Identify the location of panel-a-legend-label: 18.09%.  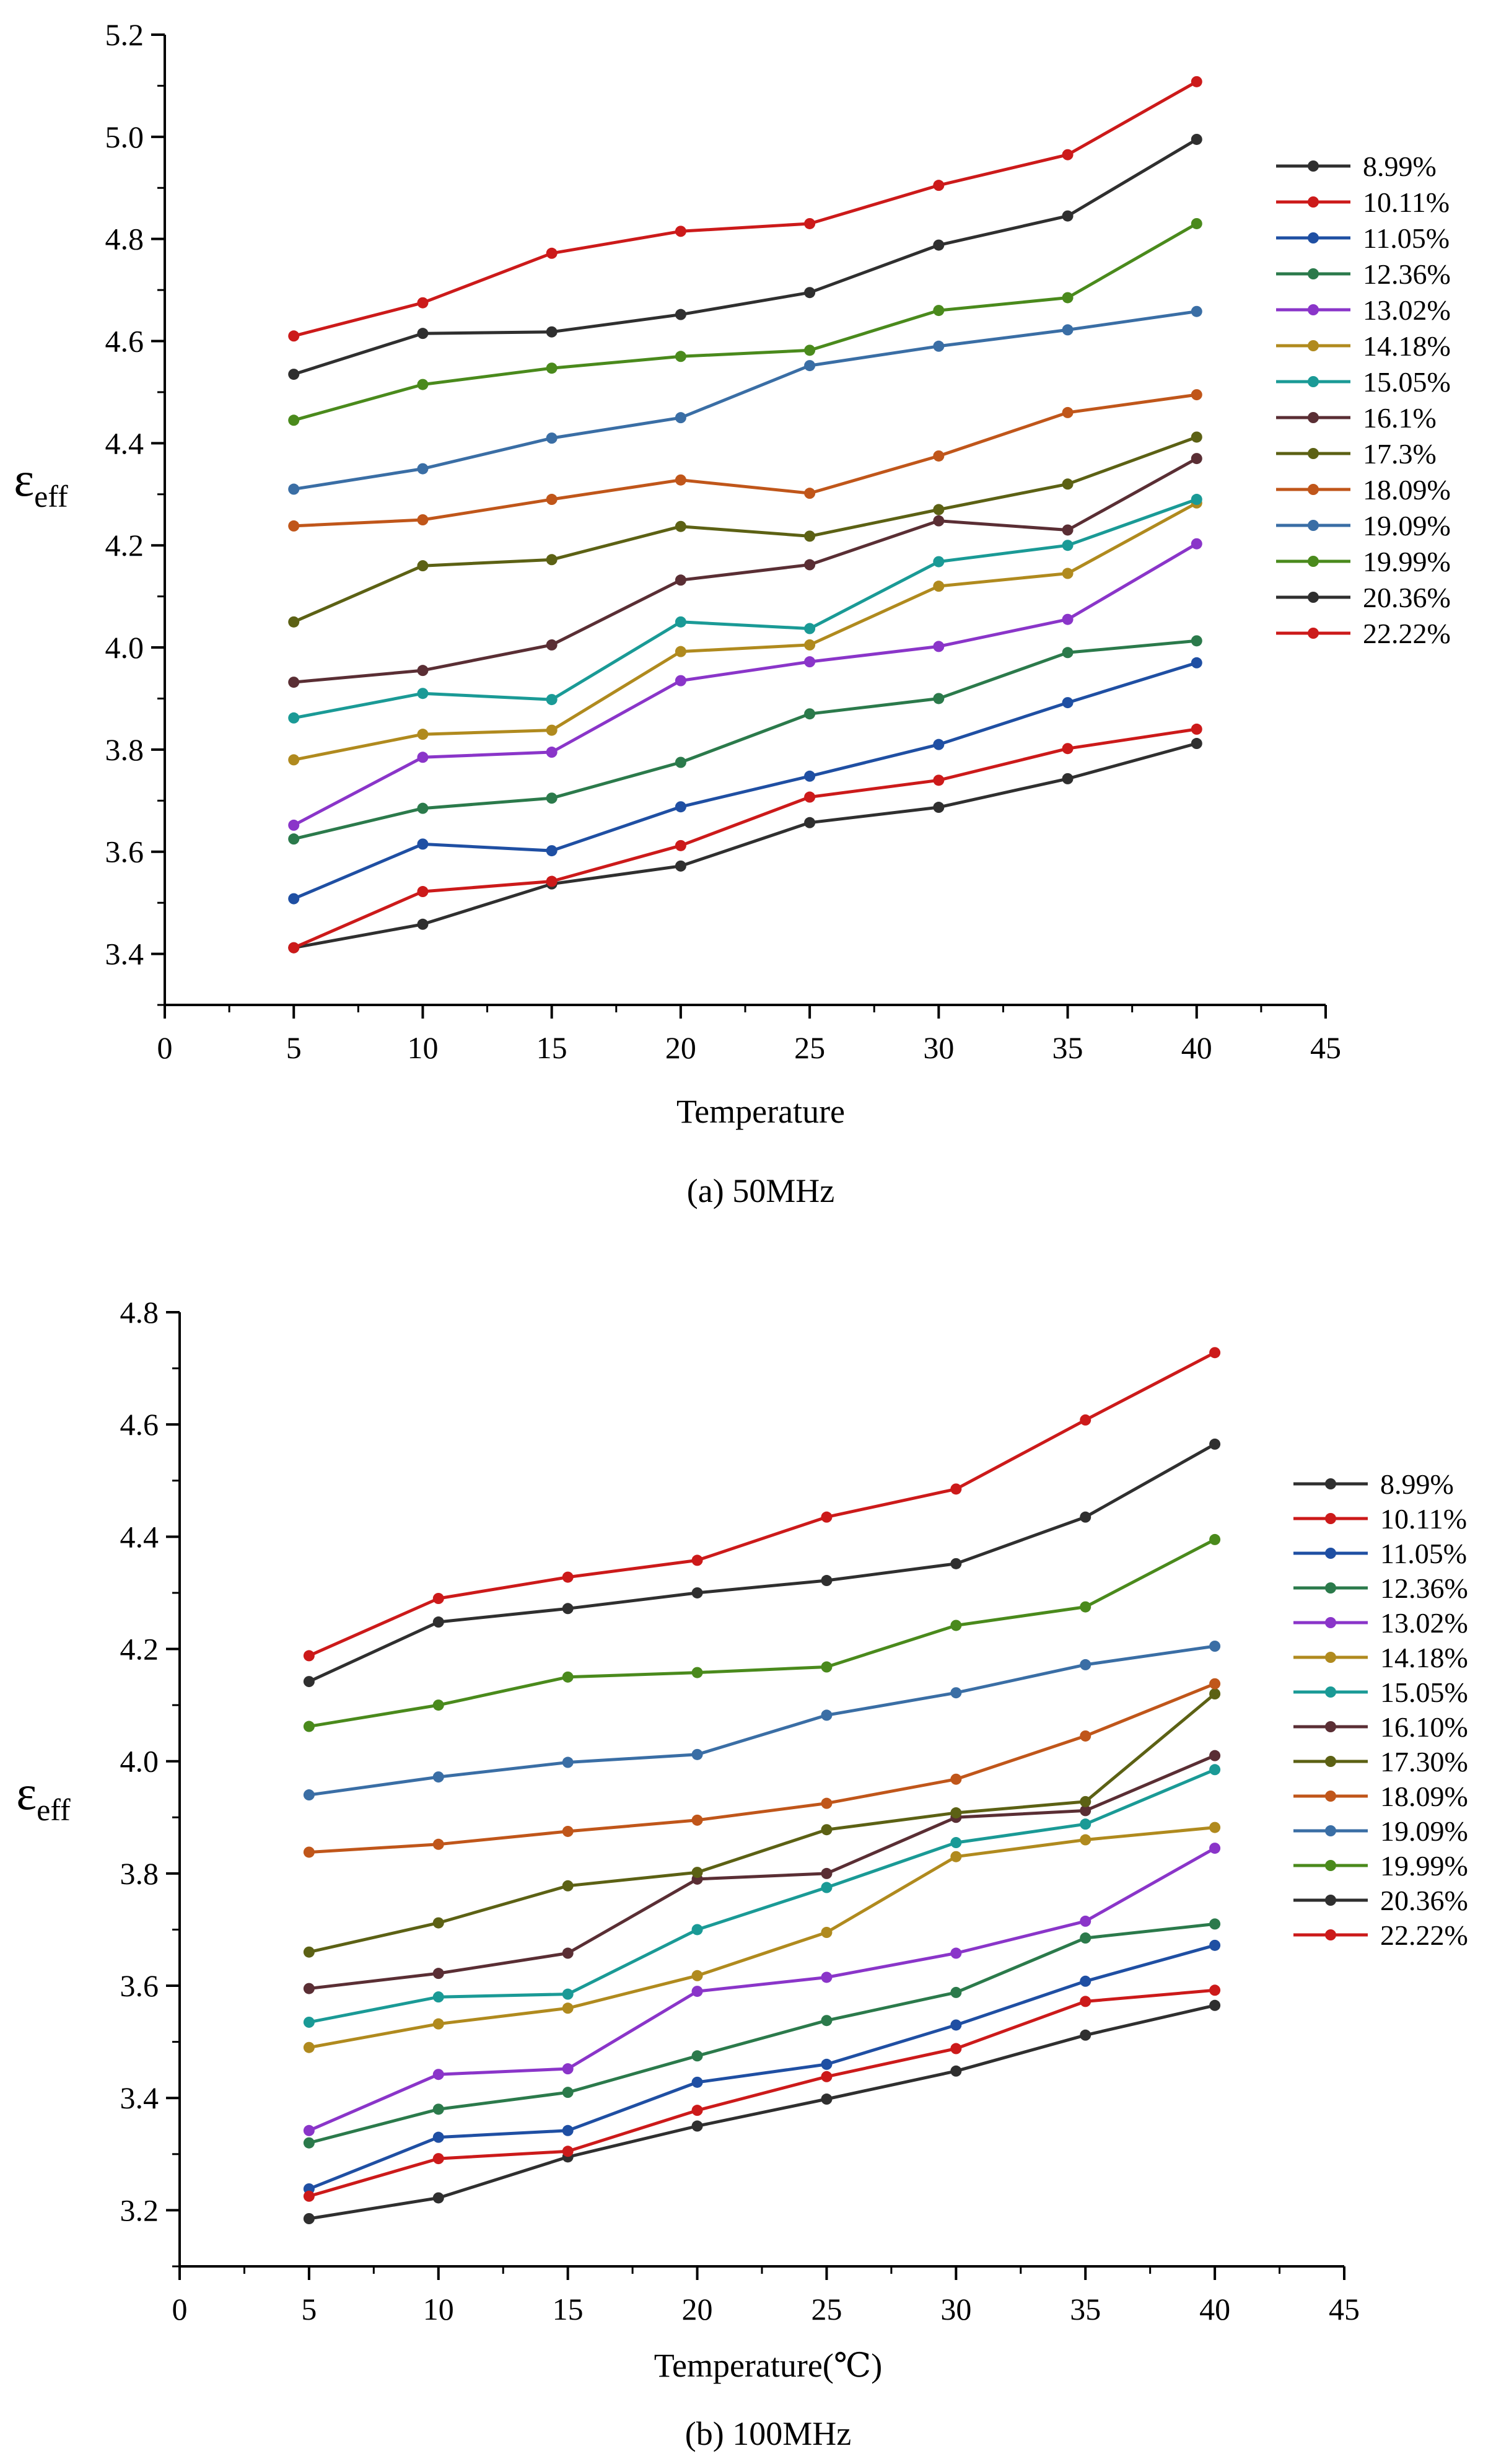
(1407, 490).